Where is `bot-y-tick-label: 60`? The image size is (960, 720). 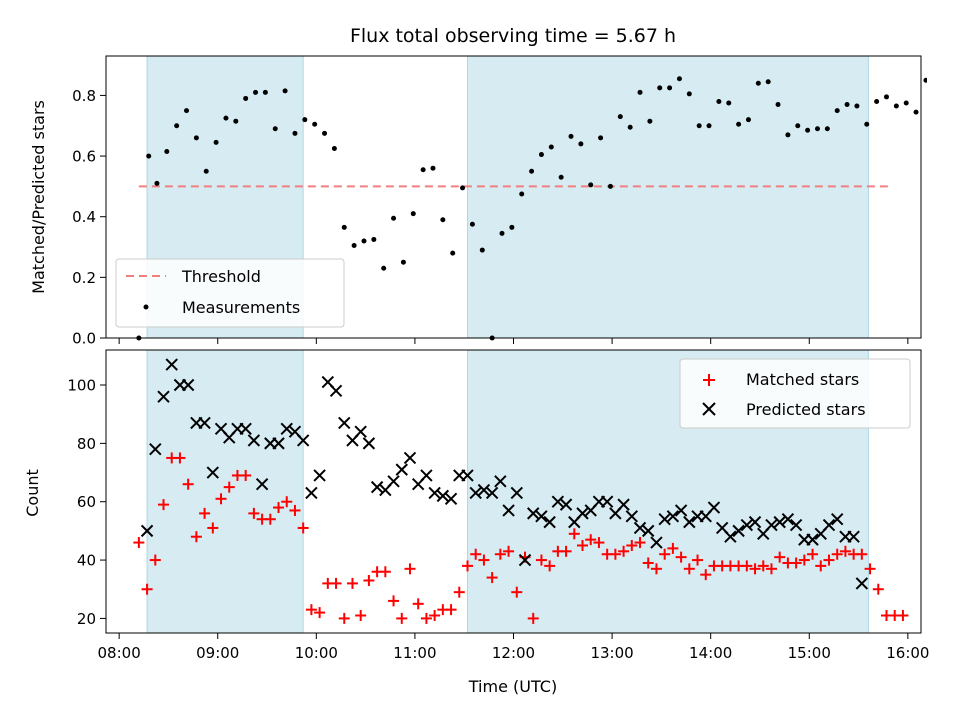 bot-y-tick-label: 60 is located at coordinates (86, 502).